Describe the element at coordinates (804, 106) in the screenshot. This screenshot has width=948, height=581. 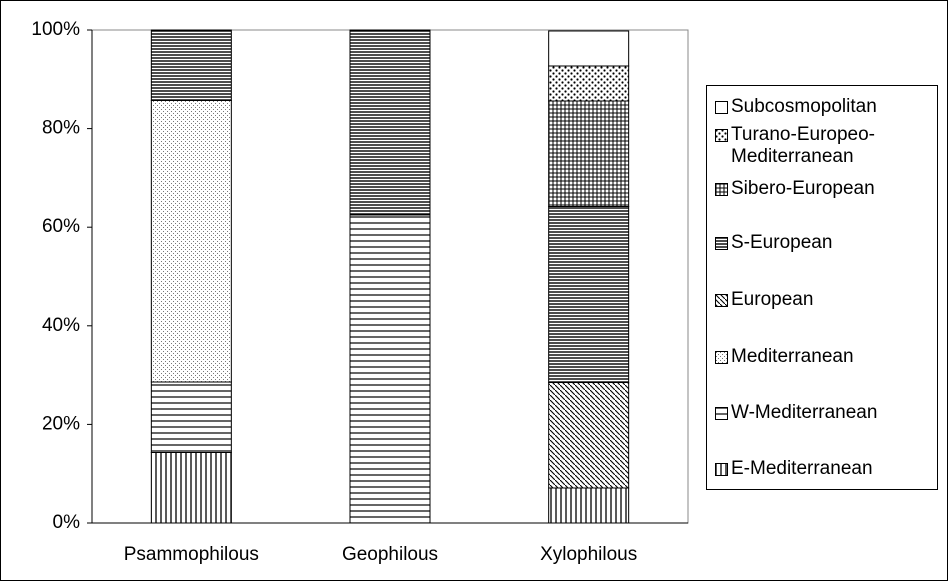
I see `legend-label: Subcosmopolitan` at that location.